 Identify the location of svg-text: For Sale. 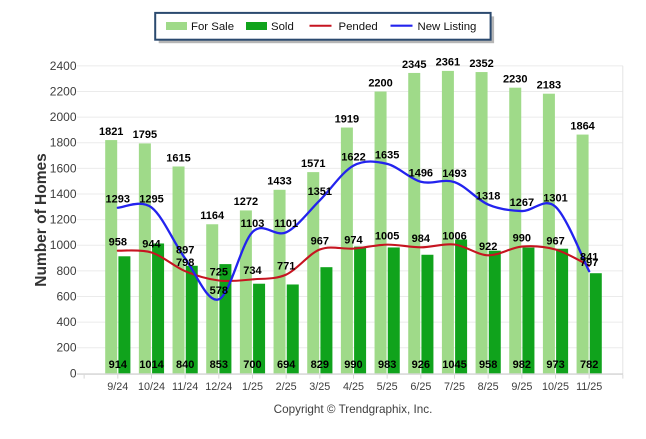
(212, 27).